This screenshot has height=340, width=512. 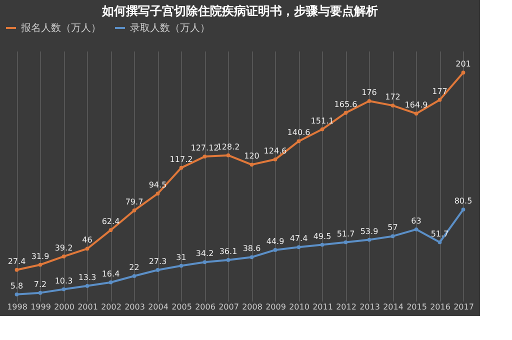 I want to click on data-label: 177, so click(x=440, y=91).